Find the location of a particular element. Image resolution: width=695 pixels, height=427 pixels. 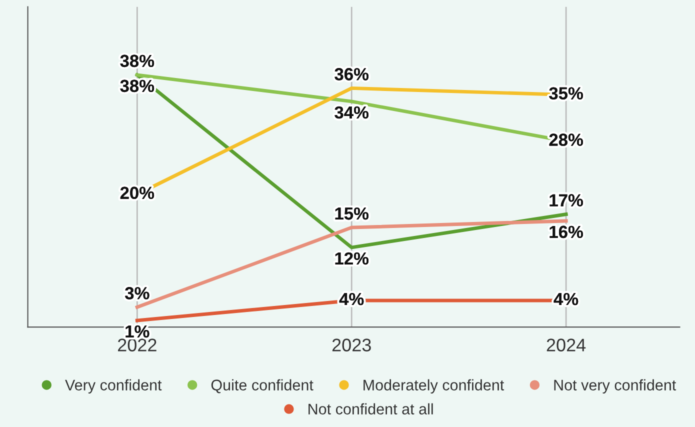

x-tick-label: 2023 is located at coordinates (351, 345).